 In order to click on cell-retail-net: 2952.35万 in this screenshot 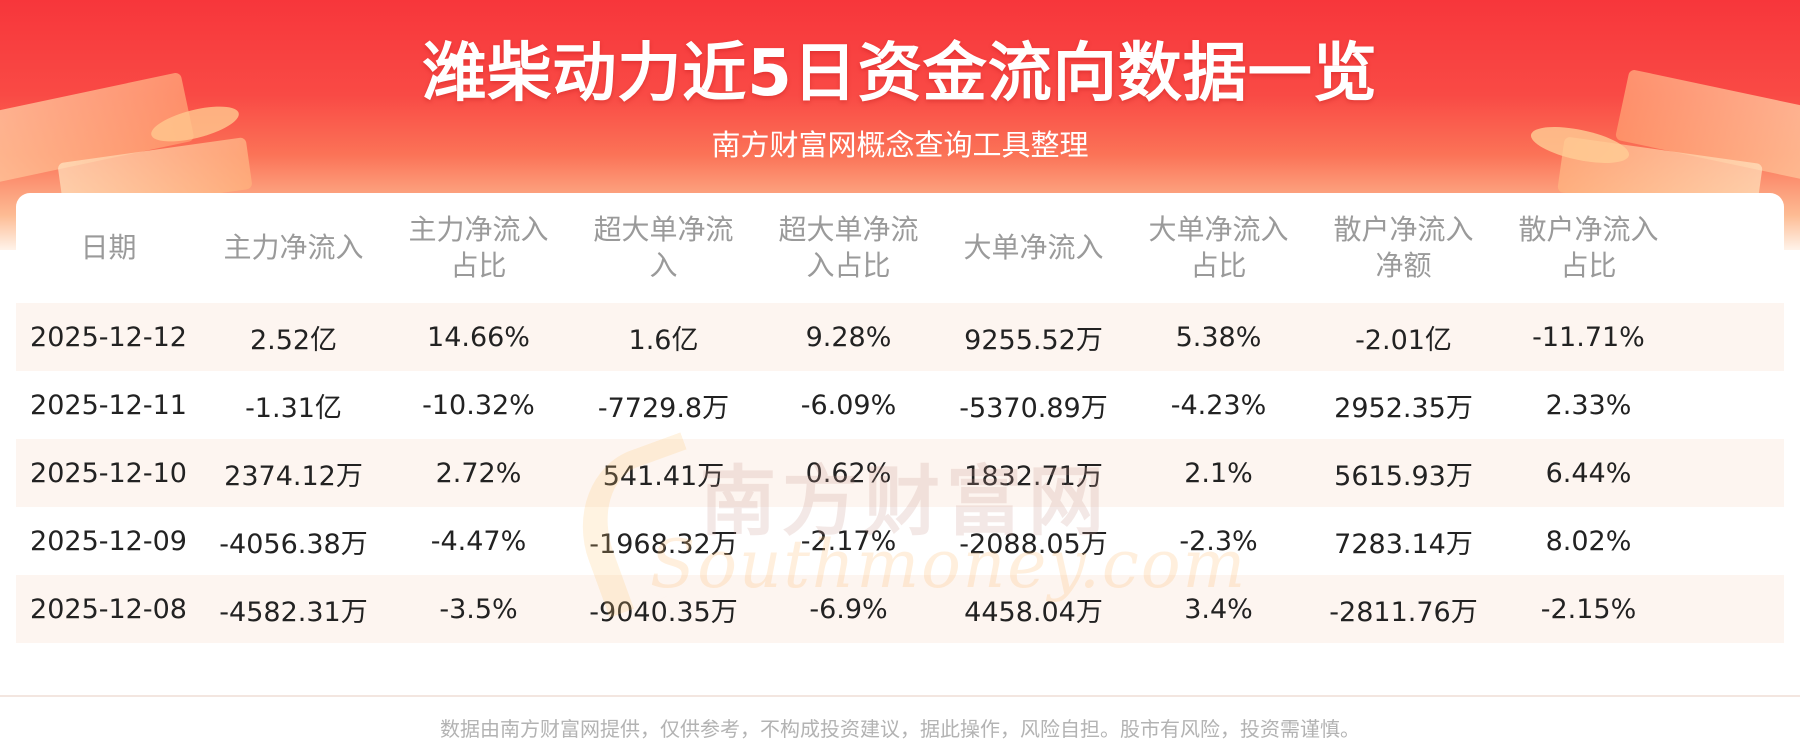, I will do `click(1403, 408)`.